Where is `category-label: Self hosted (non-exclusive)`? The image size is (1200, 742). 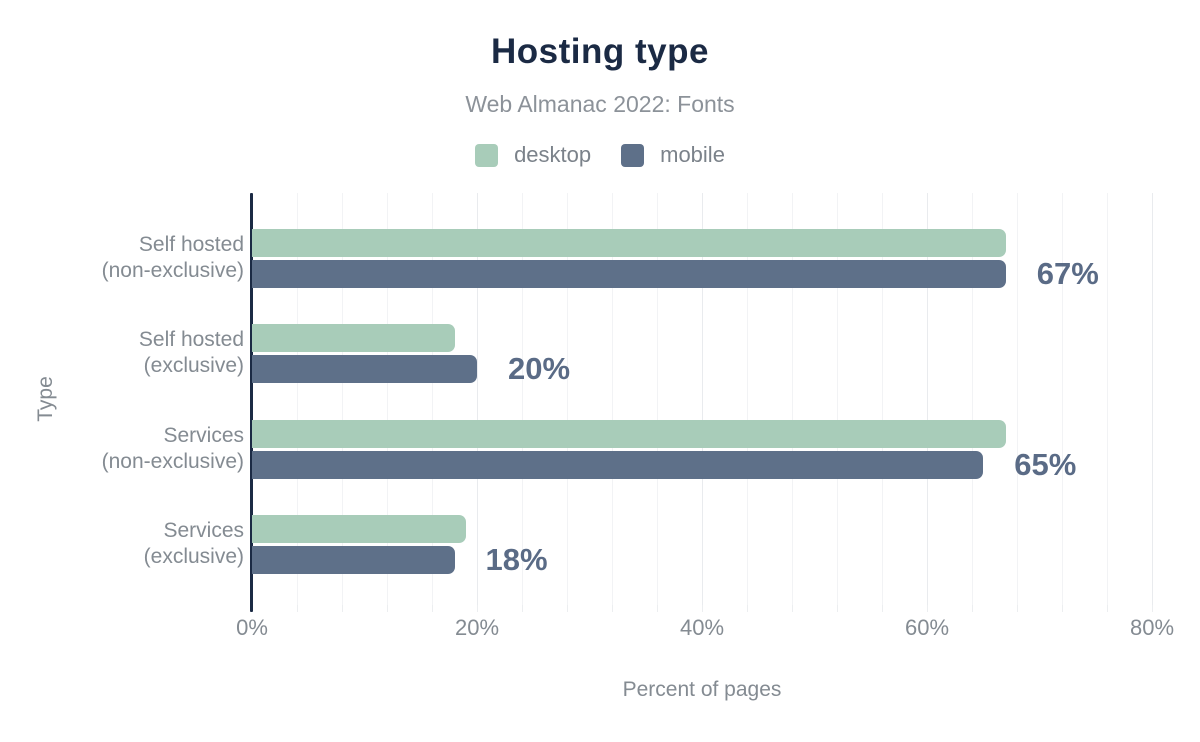 category-label: Self hosted (non-exclusive) is located at coordinates (124, 258).